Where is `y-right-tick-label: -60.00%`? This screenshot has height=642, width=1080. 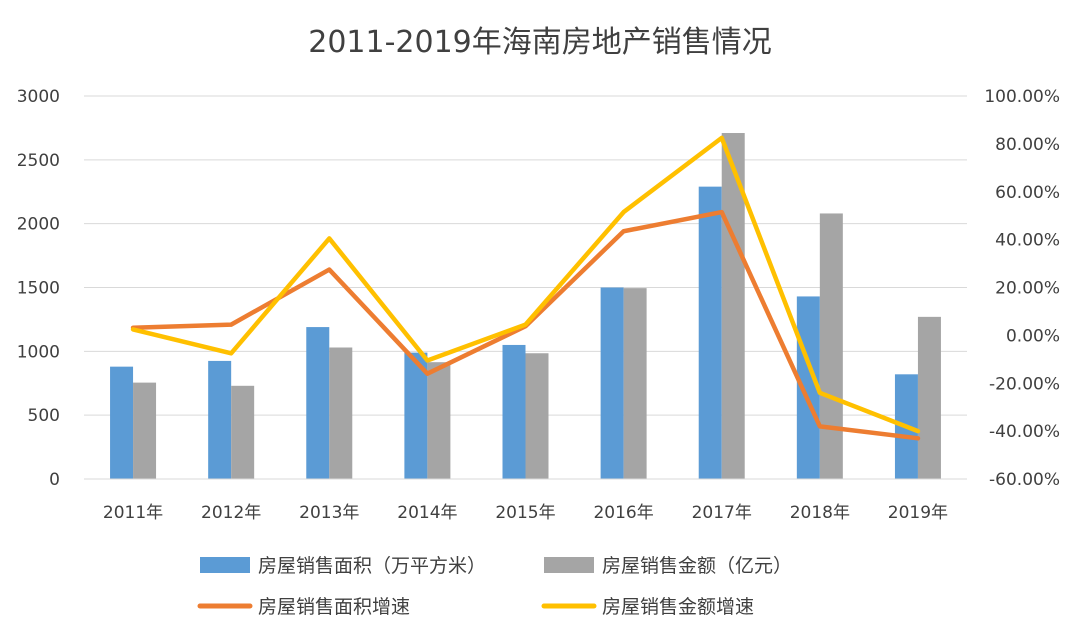 y-right-tick-label: -60.00% is located at coordinates (1024, 480).